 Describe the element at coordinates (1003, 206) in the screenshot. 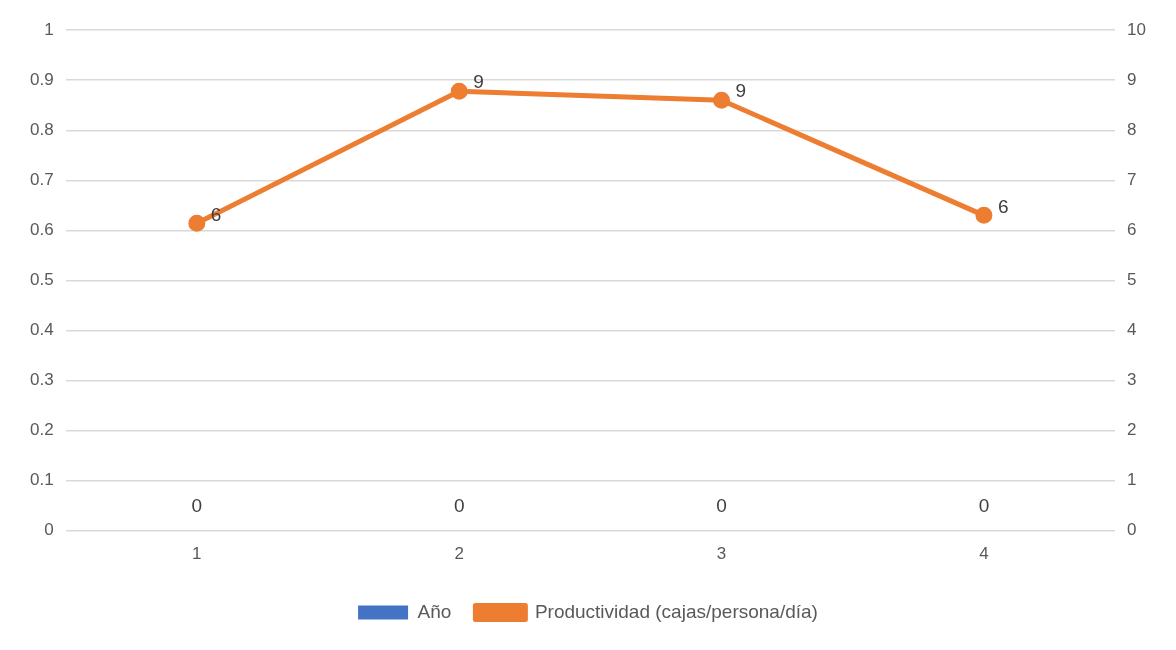

I see `data-label: 6` at that location.